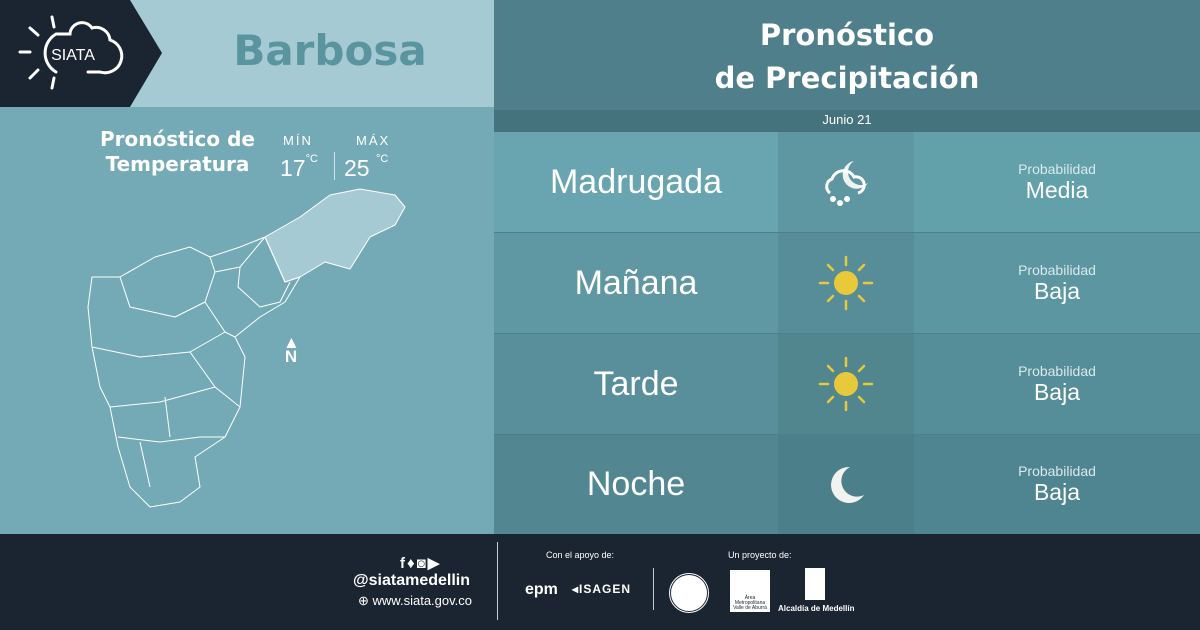 The image size is (1200, 630). I want to click on forecast-row: Mañana Probabilidad Baja, so click(847, 283).